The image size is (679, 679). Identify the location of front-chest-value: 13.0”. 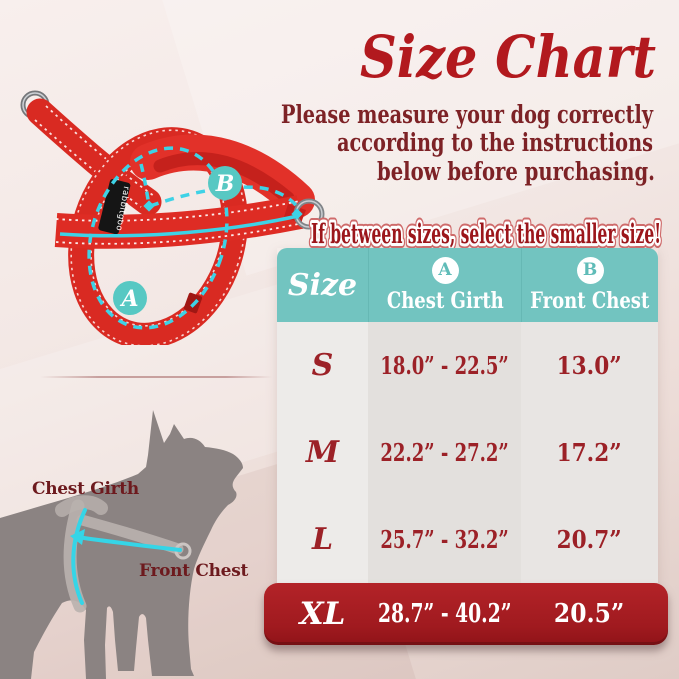
(589, 365).